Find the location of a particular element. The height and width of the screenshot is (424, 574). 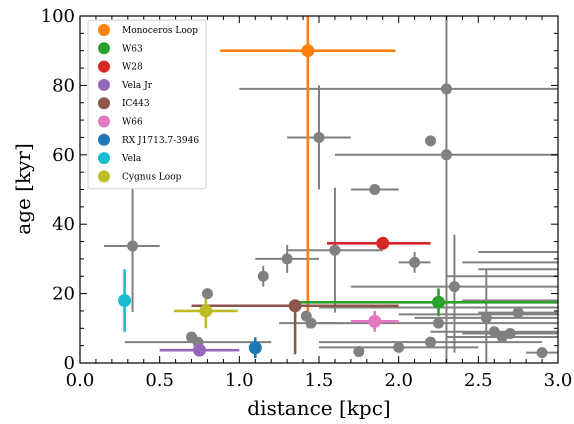

data-point-vela-jr is located at coordinates (199, 350).